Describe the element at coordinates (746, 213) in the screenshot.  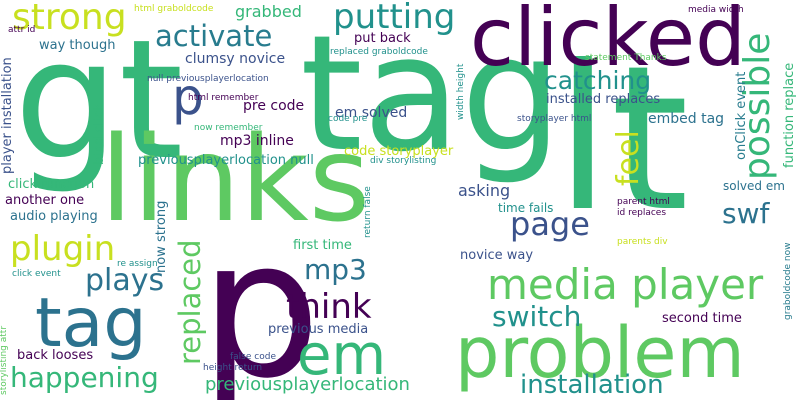
I see `word-swf: swf` at that location.